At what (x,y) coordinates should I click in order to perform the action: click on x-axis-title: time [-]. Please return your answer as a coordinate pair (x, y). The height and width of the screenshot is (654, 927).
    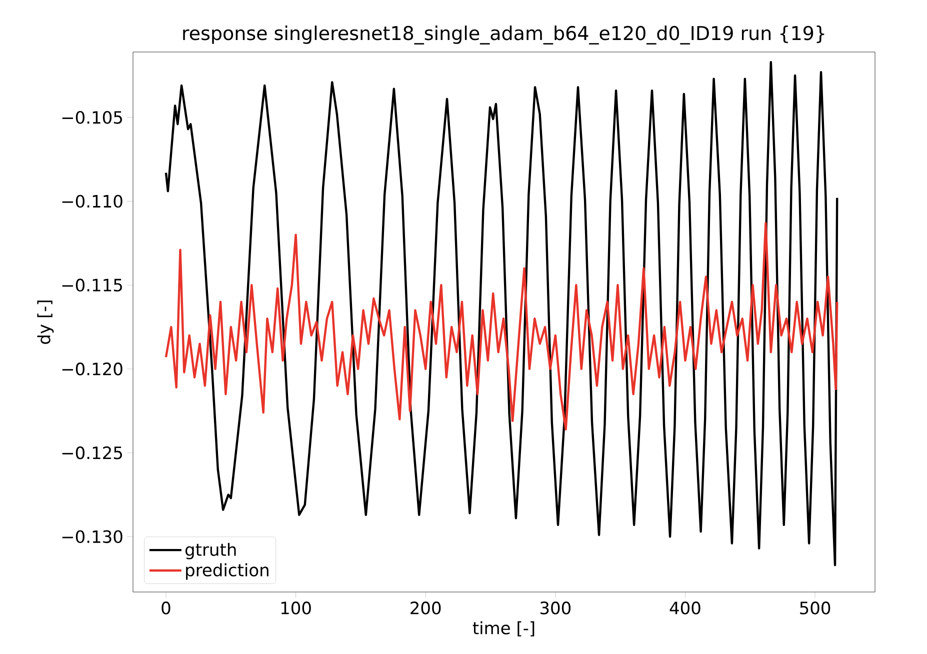
    Looking at the image, I should click on (503, 628).